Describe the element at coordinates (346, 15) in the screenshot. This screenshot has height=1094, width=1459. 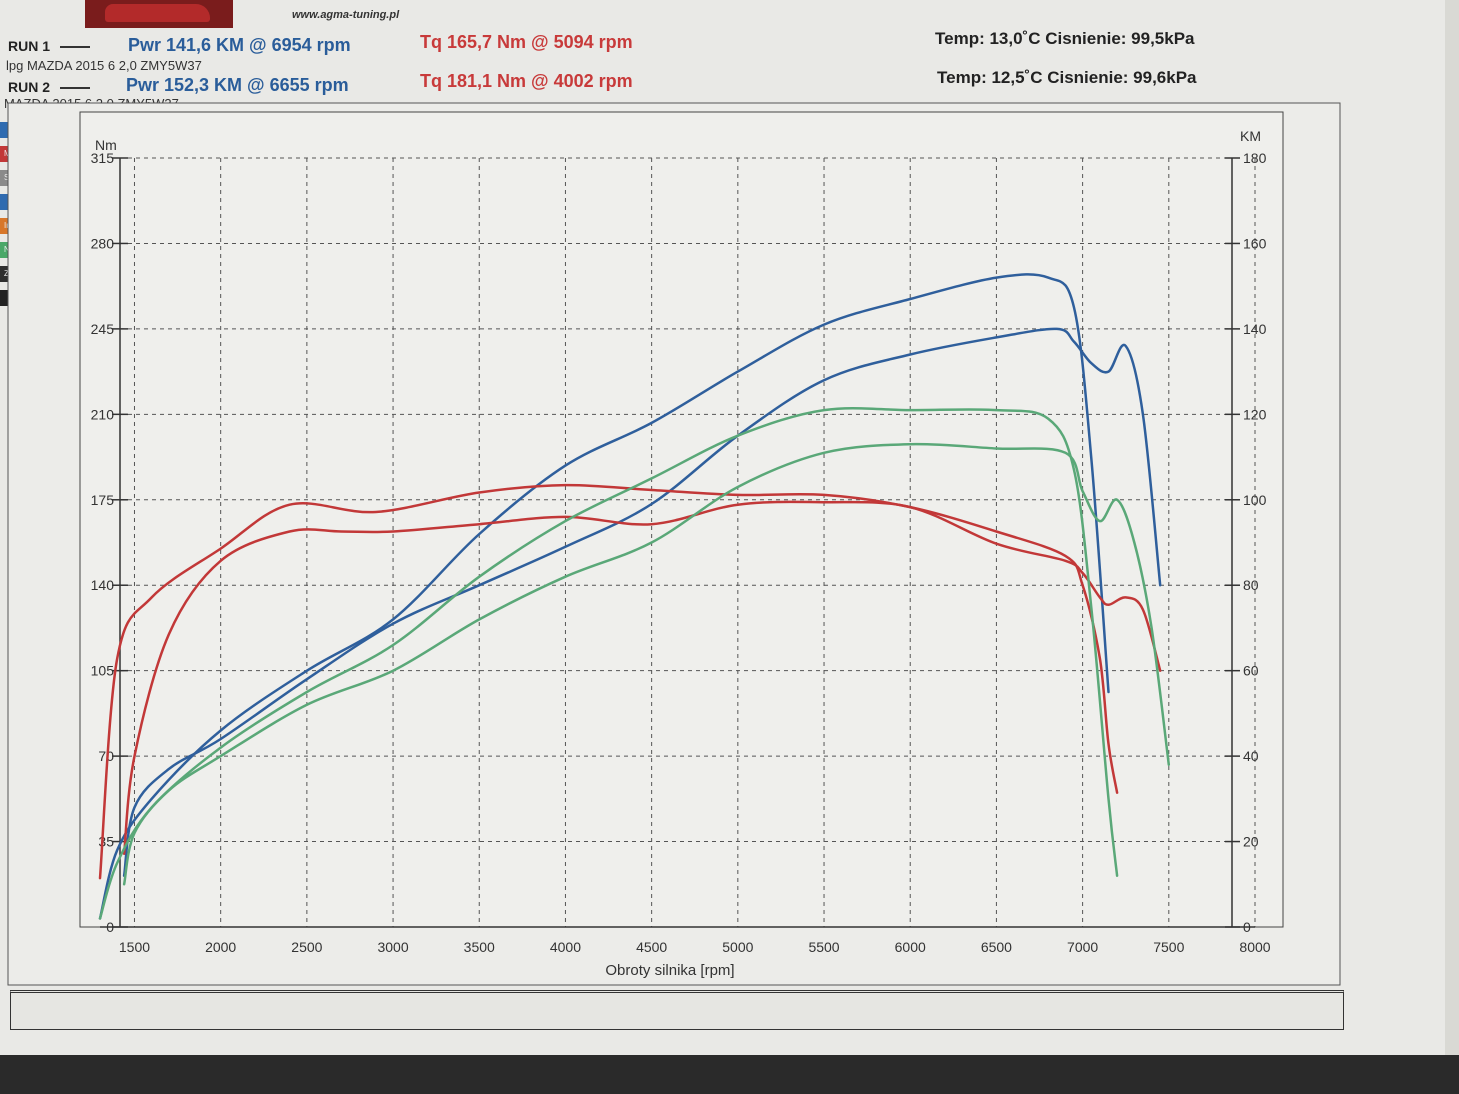
I see `company-url: www.agma-tuning.pl` at that location.